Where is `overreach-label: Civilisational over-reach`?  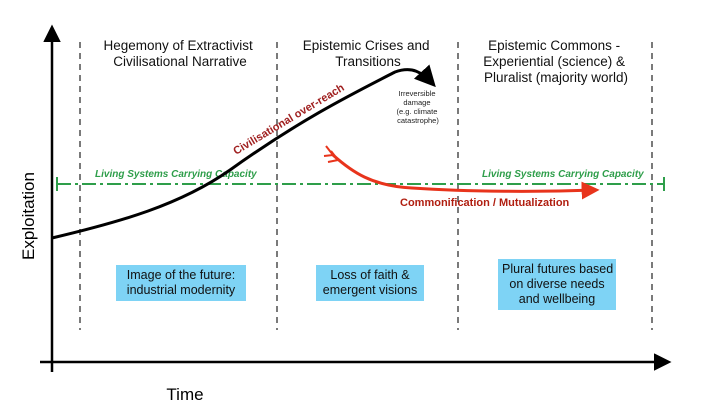
overreach-label: Civilisational over-reach is located at coordinates (288, 120).